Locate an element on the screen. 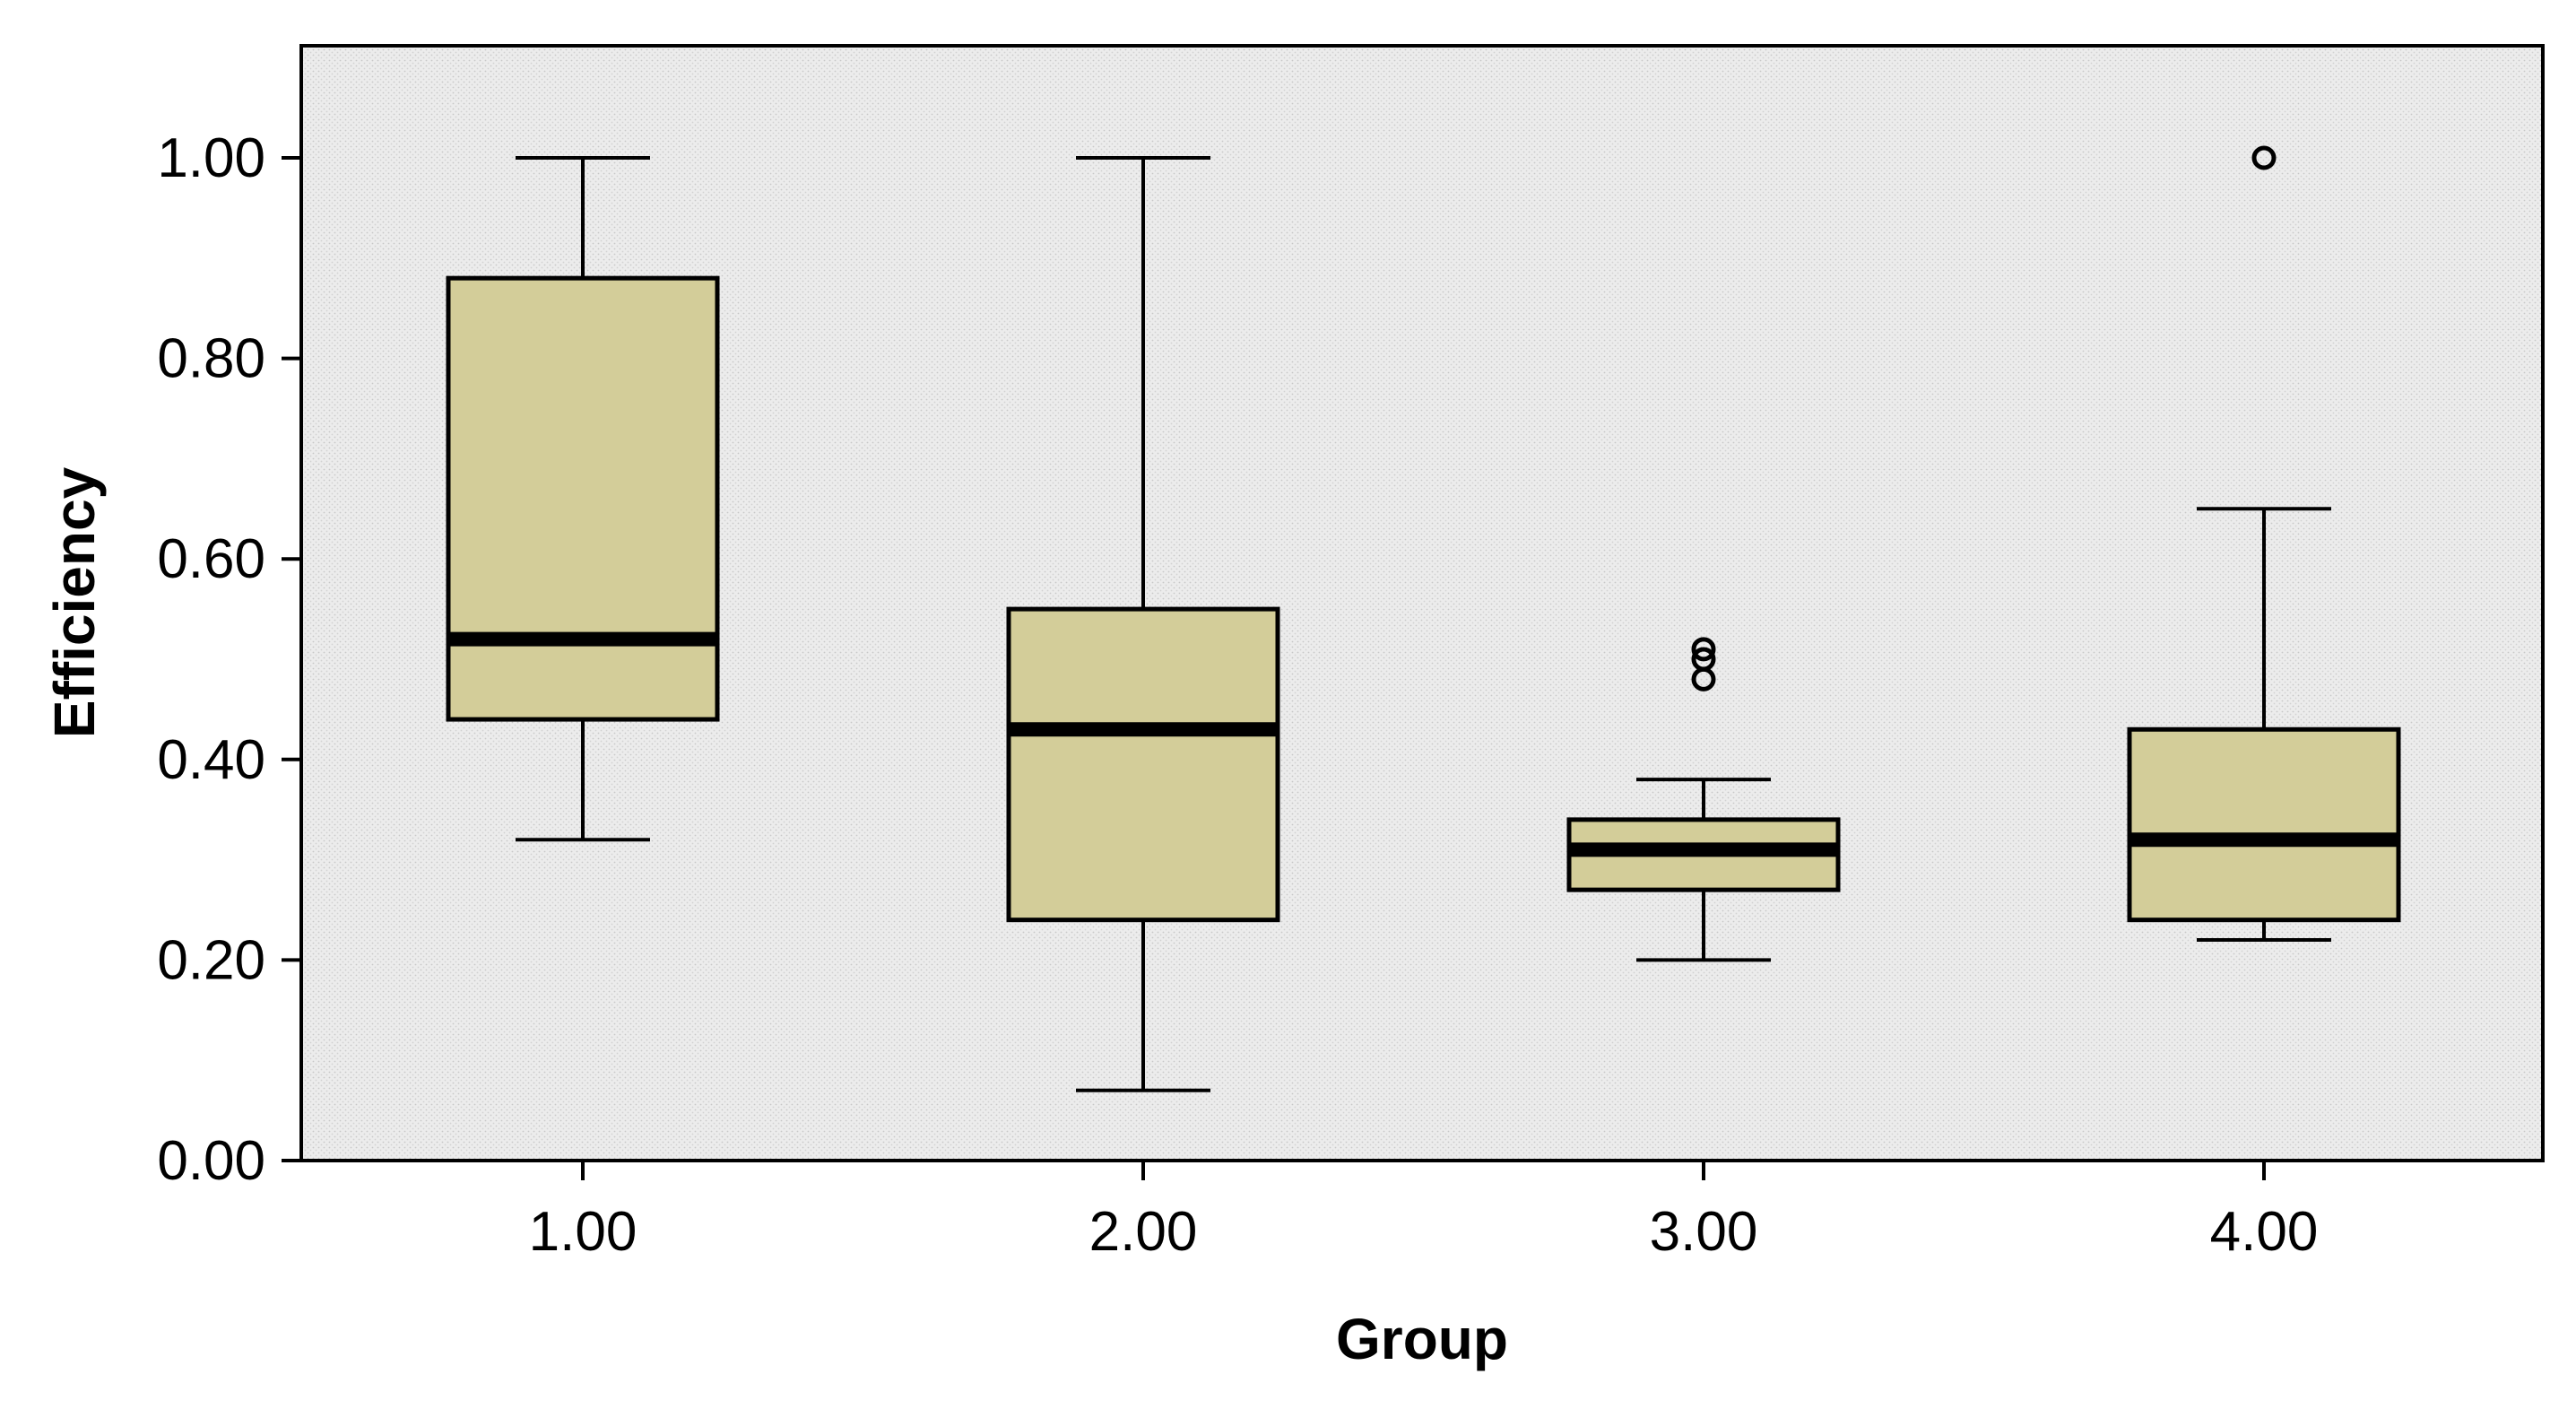 Image resolution: width=2576 pixels, height=1409 pixels. y-axis-title: Efficiency is located at coordinates (74, 602).